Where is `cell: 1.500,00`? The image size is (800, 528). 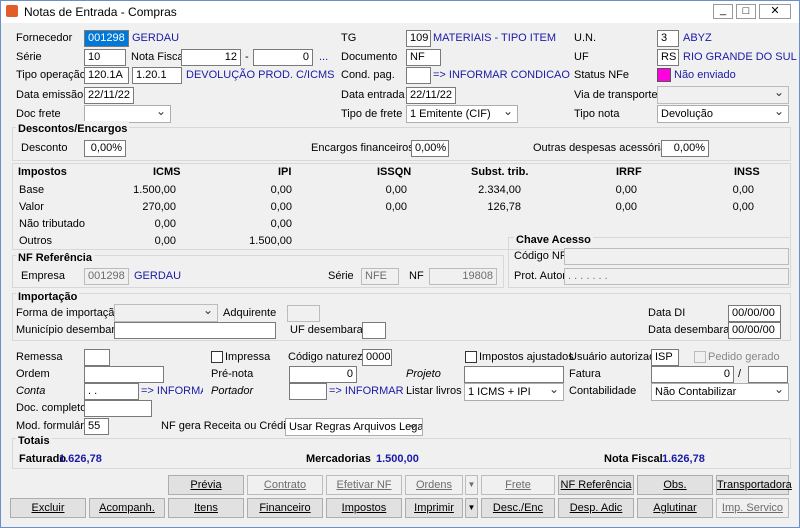 cell: 1.500,00 is located at coordinates (154, 190).